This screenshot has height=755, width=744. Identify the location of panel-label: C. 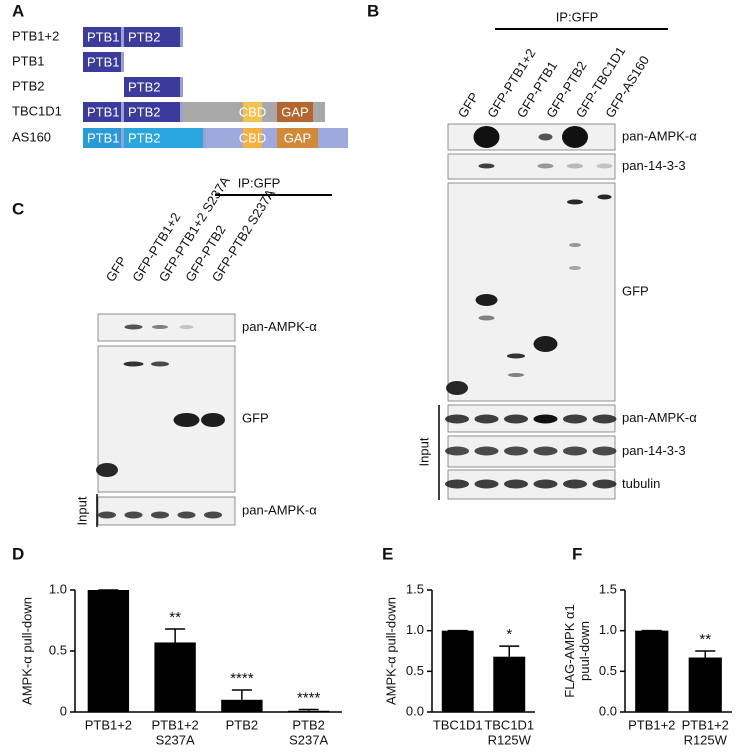
(18, 208).